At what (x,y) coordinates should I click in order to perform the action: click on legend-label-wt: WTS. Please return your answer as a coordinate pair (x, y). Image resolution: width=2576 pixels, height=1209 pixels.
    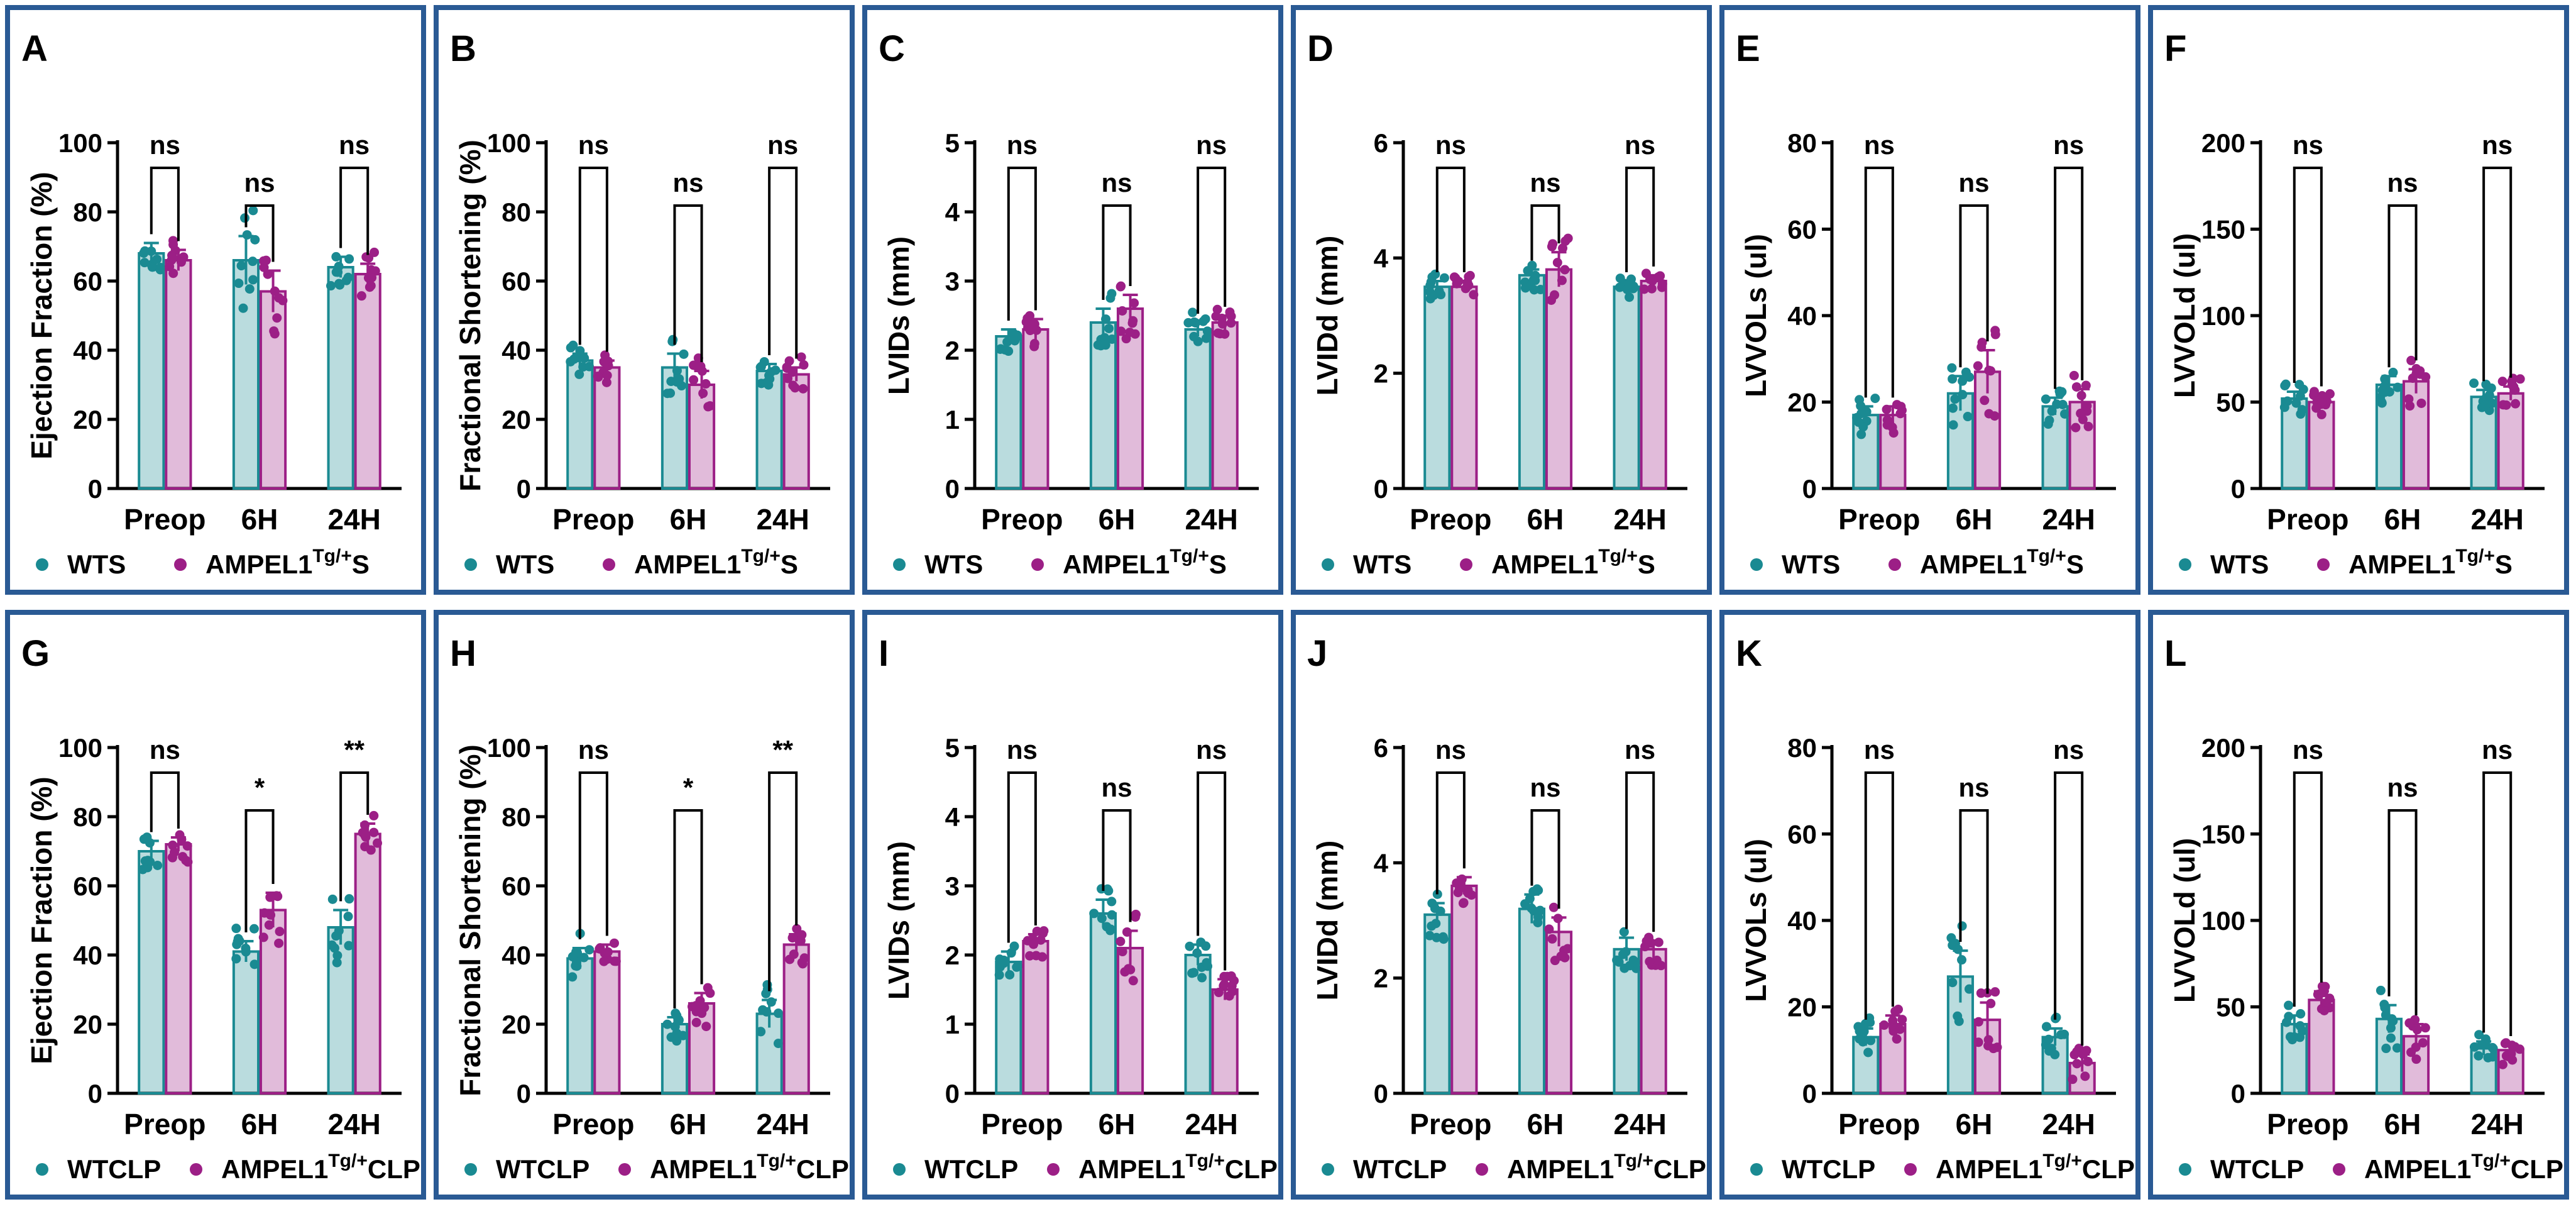
    Looking at the image, I should click on (525, 564).